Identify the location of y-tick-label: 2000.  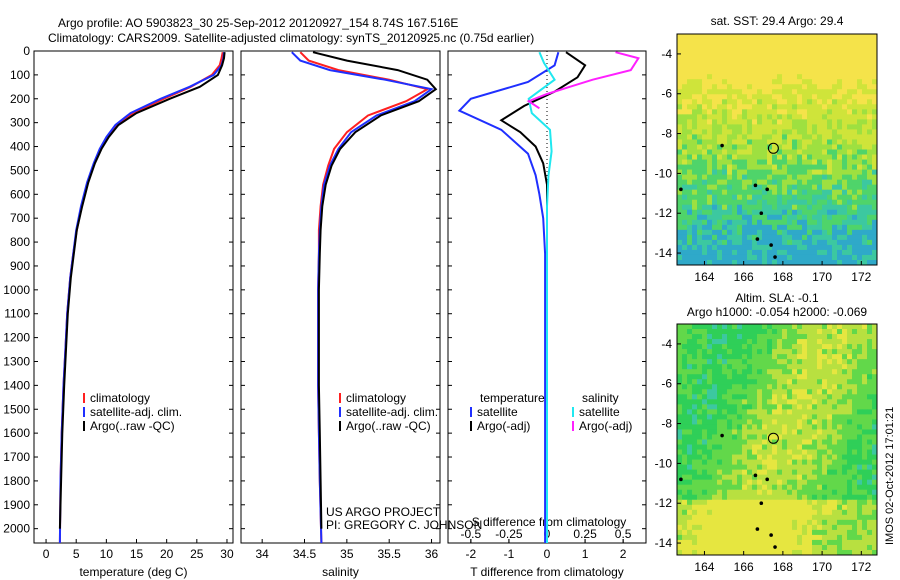
(16, 529).